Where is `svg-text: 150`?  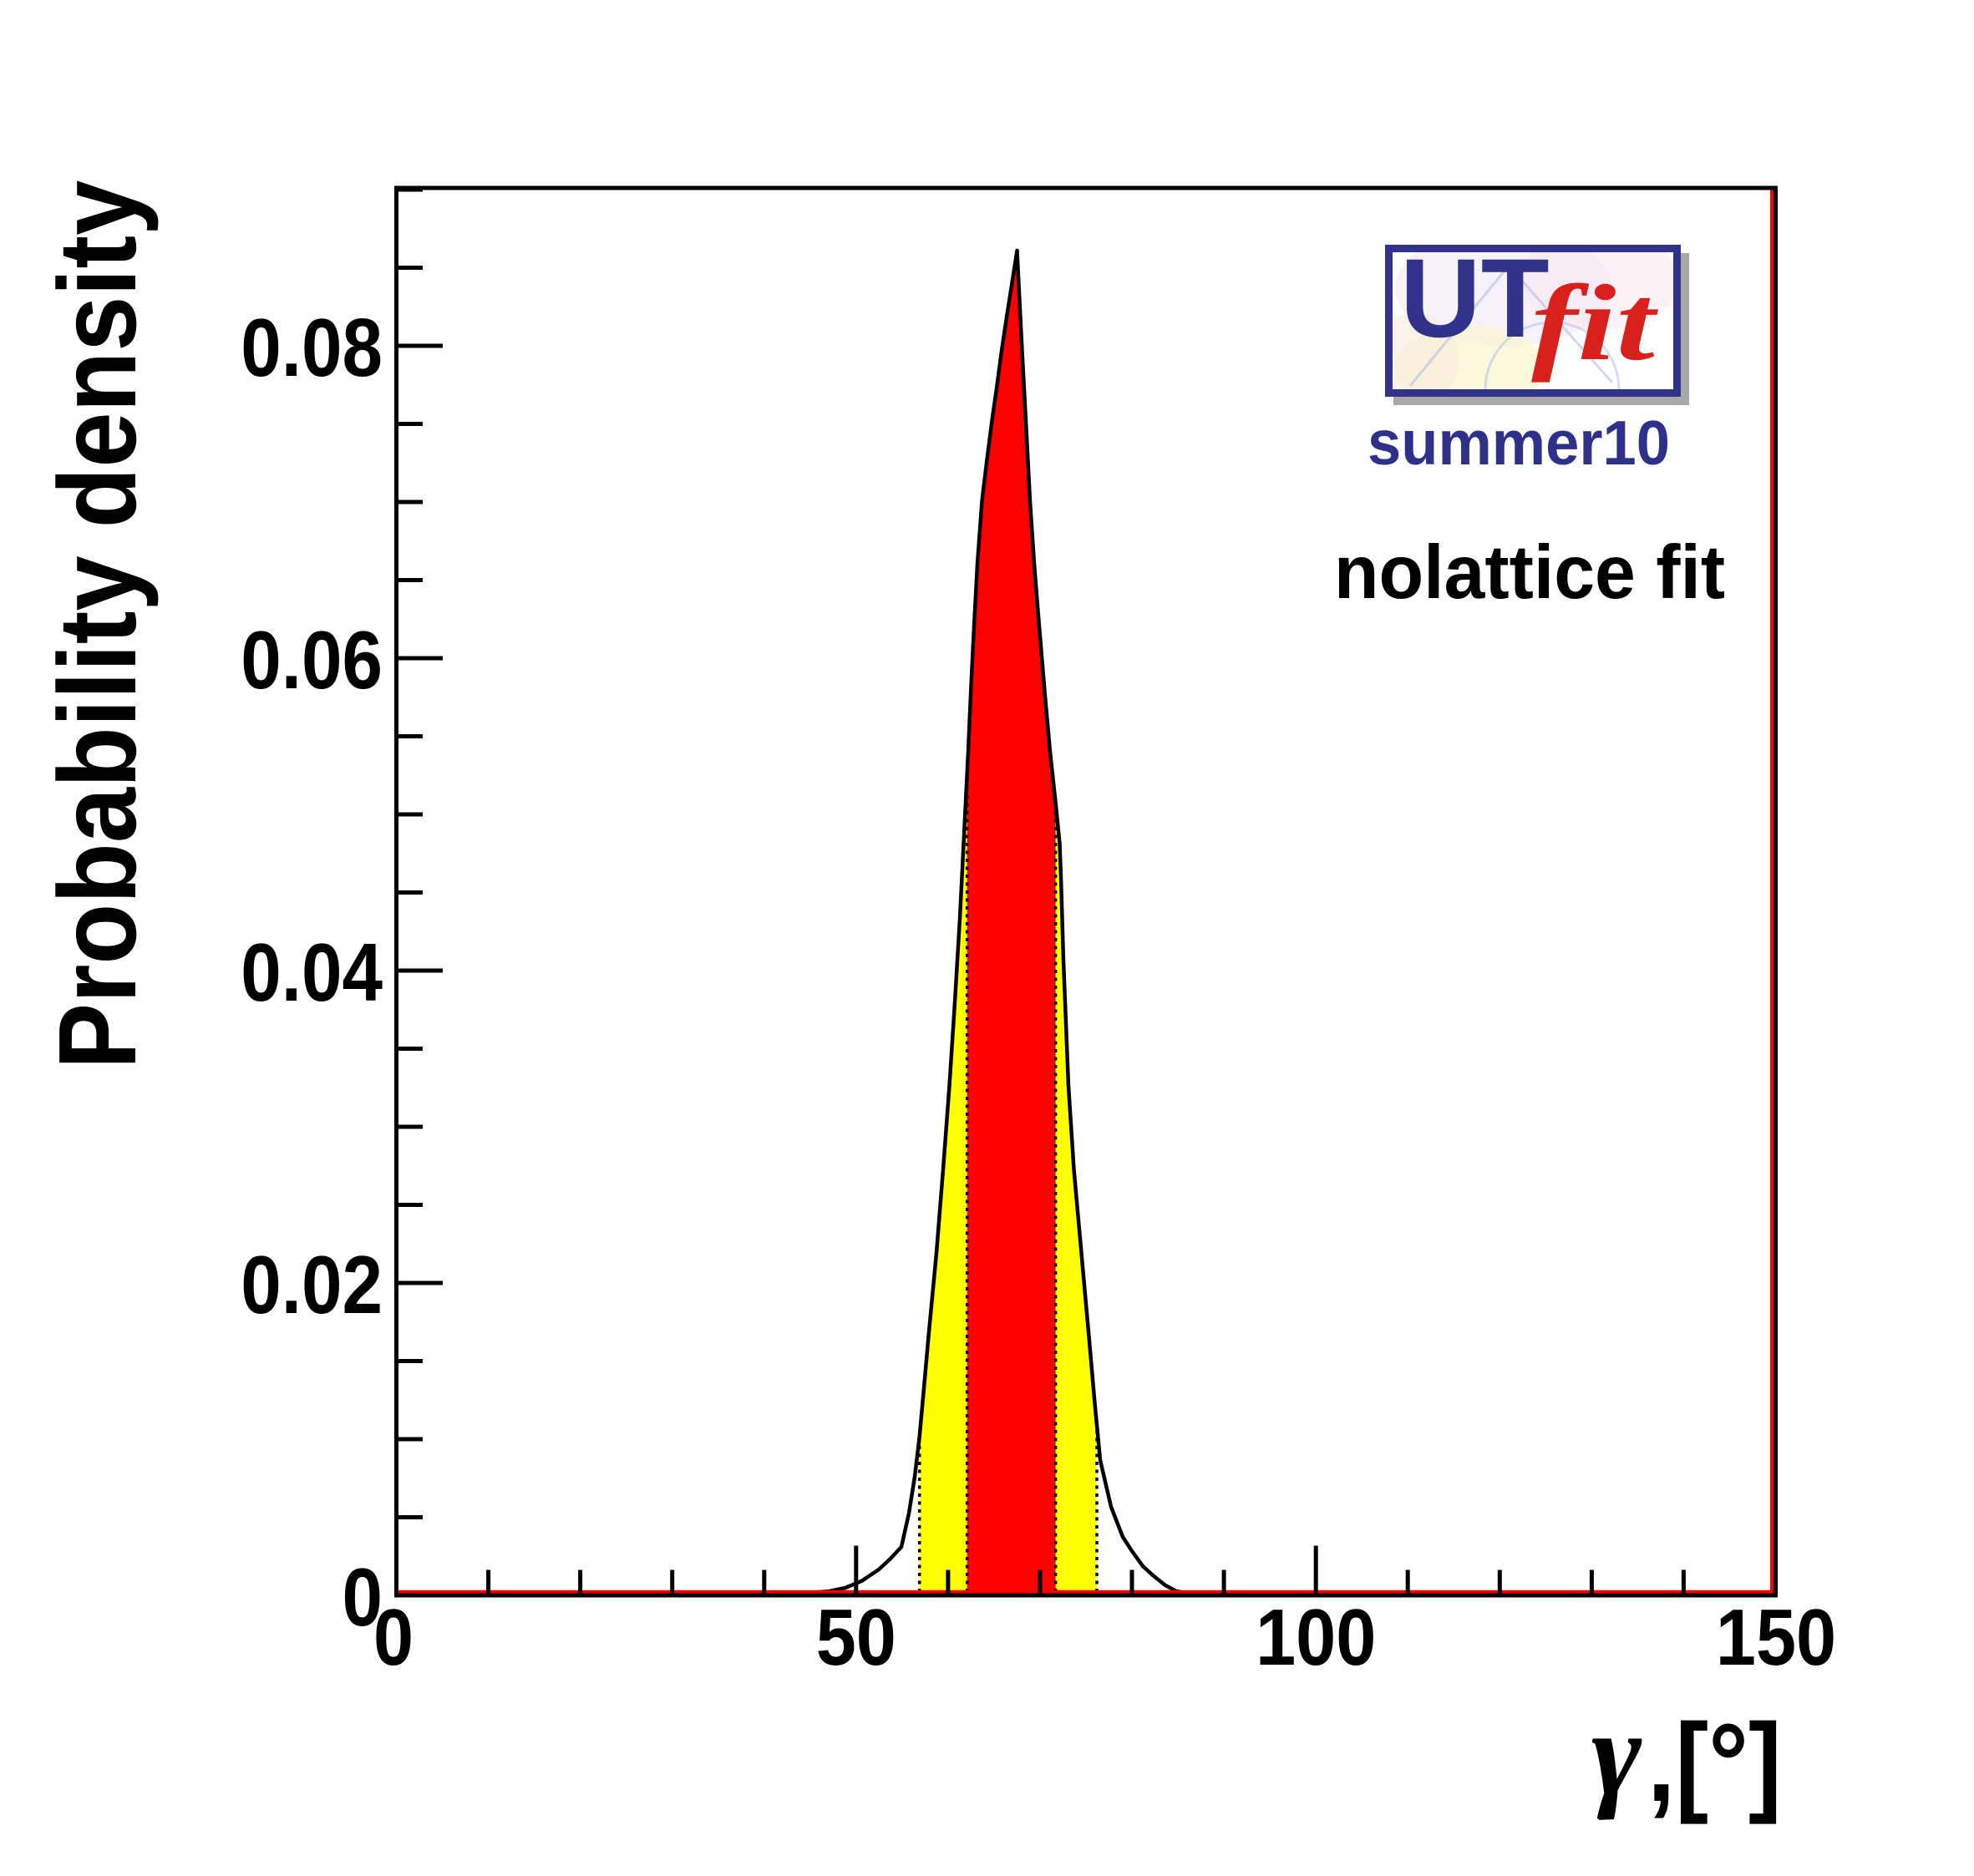
svg-text: 150 is located at coordinates (1776, 1637).